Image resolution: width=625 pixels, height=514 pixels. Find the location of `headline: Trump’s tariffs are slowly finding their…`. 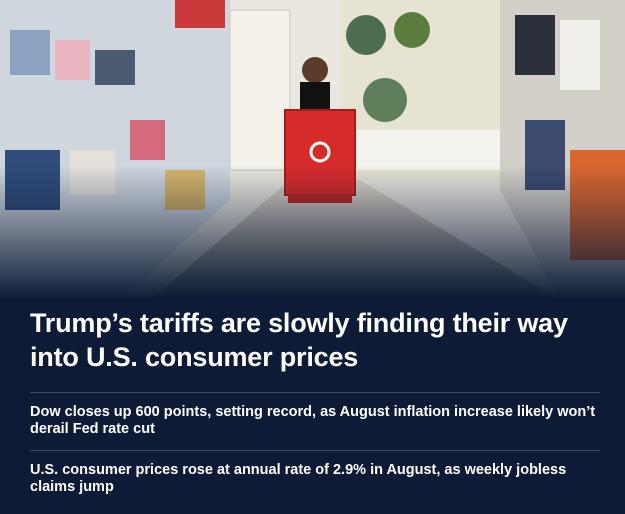

headline: Trump’s tariffs are slowly finding their… is located at coordinates (299, 340).